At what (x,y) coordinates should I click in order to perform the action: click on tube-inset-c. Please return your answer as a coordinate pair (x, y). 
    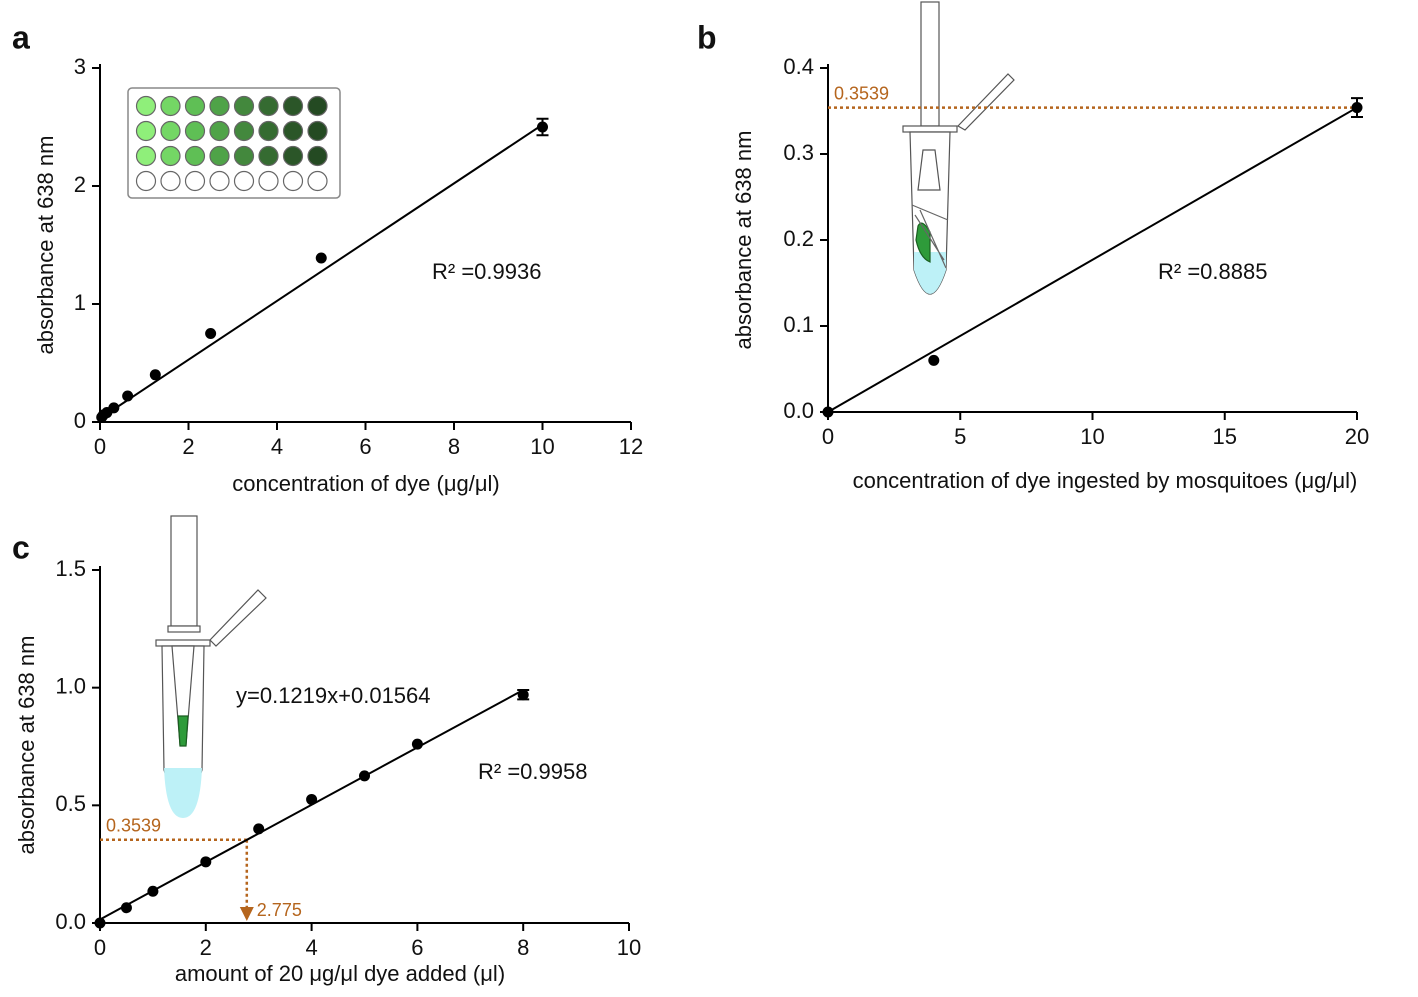
    Looking at the image, I should click on (211, 666).